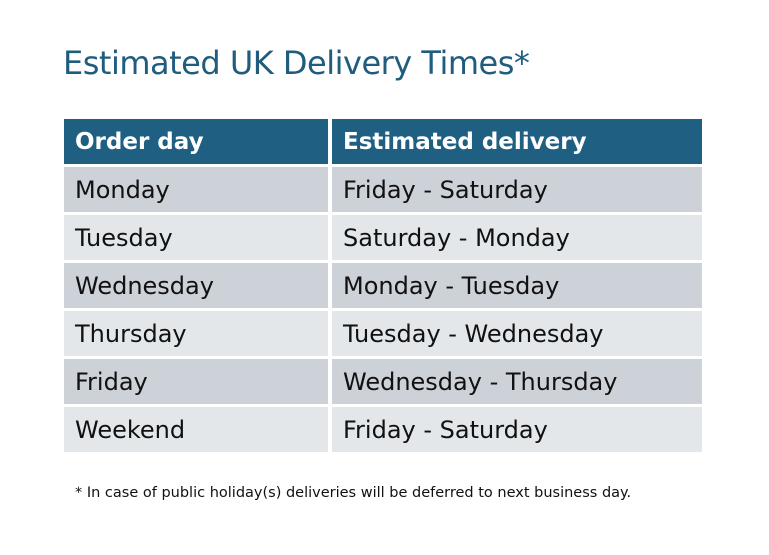 Image resolution: width=769 pixels, height=555 pixels. I want to click on column-header-estimated-delivery: Estimated delivery, so click(517, 141).